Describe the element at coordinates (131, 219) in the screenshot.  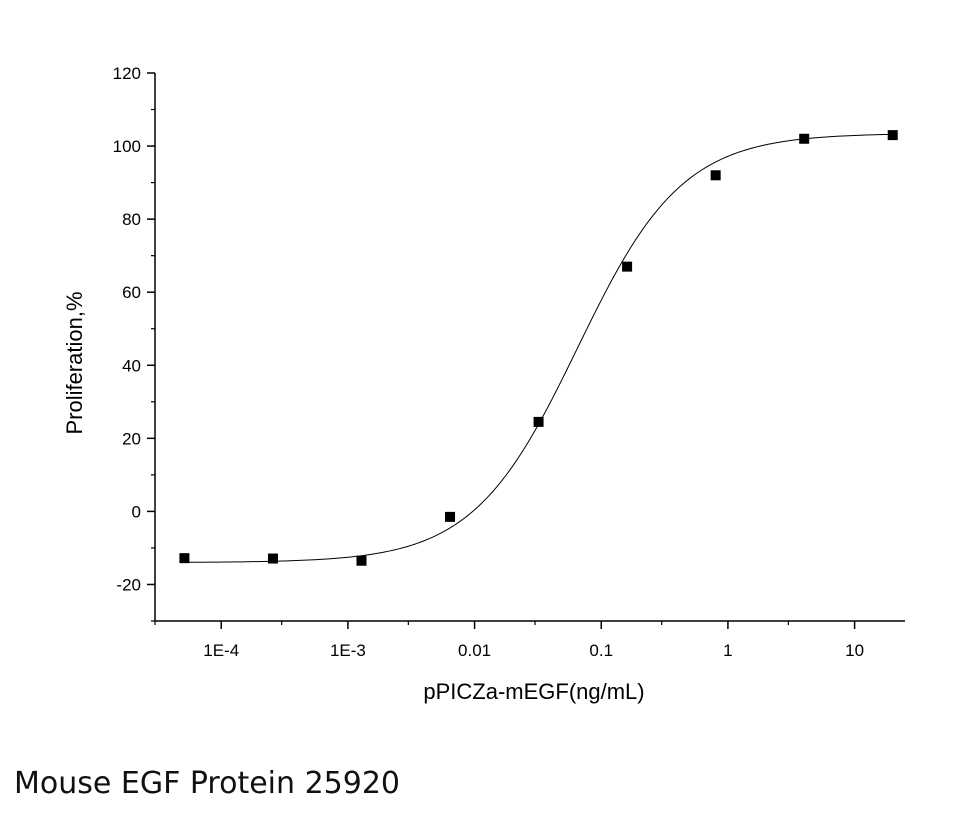
I see `y-tick-label: 80` at that location.